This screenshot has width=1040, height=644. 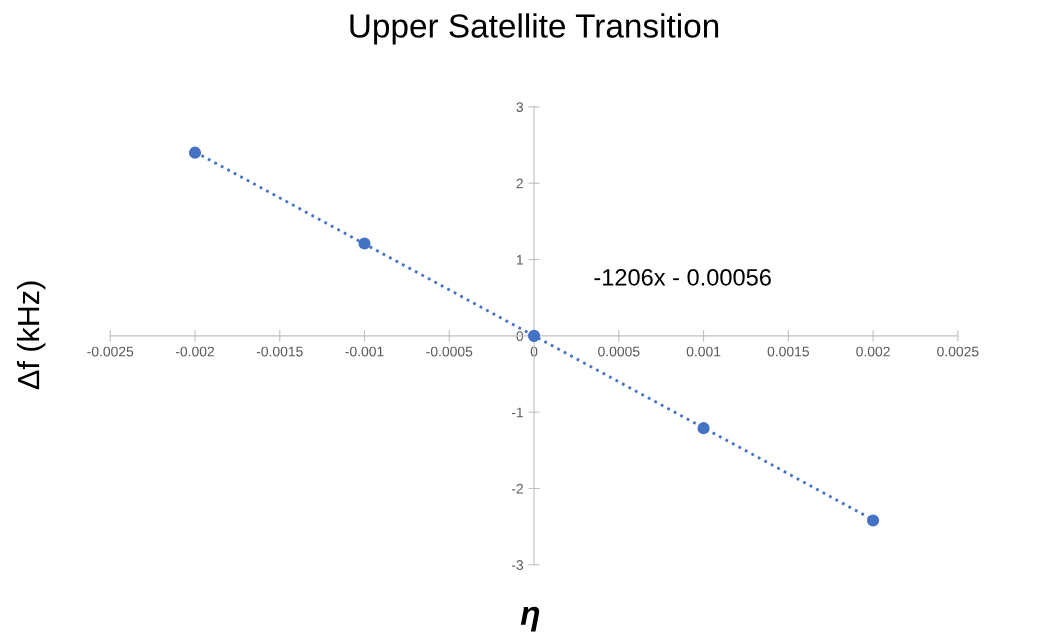 What do you see at coordinates (449, 351) in the screenshot?
I see `x-tick-label: -0.0005` at bounding box center [449, 351].